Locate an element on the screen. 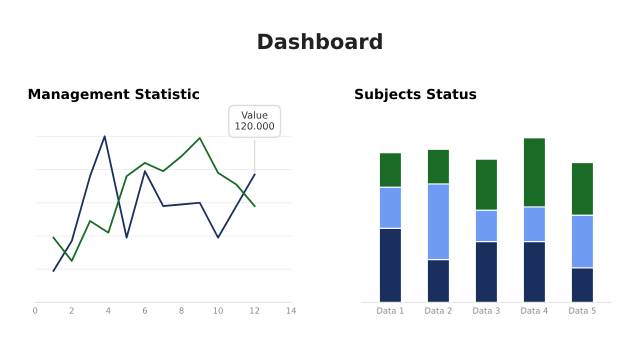 Image resolution: width=640 pixels, height=360 pixels. annotation: Value 120.000 is located at coordinates (255, 120).